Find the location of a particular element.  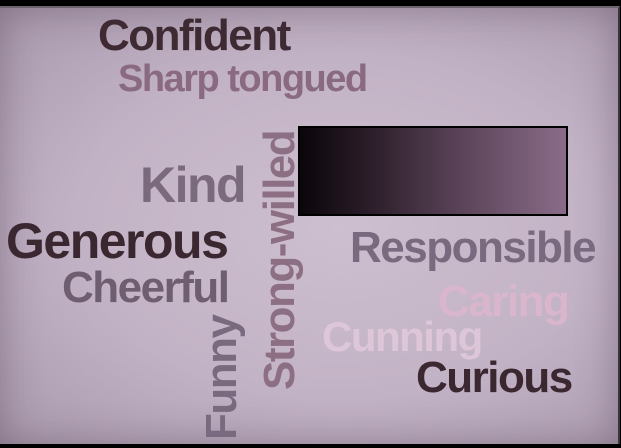

word-cheerful: Cheerful is located at coordinates (146, 287).